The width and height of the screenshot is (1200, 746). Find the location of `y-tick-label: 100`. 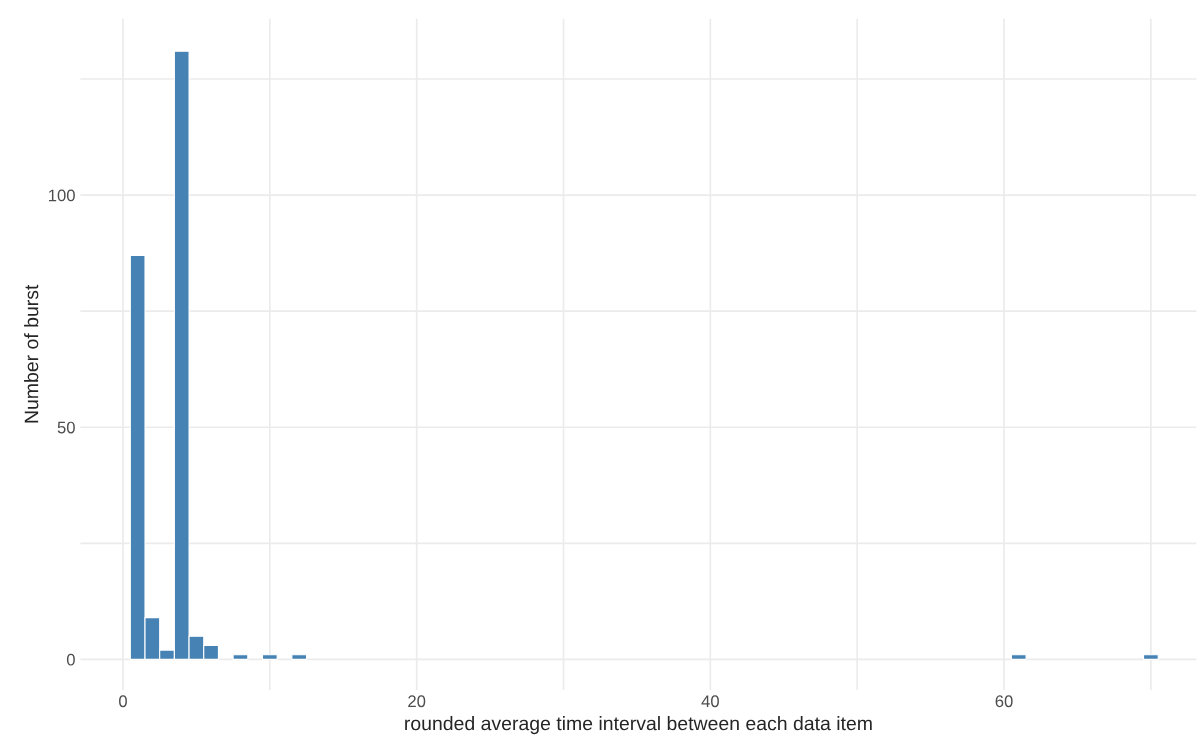

y-tick-label: 100 is located at coordinates (62, 195).